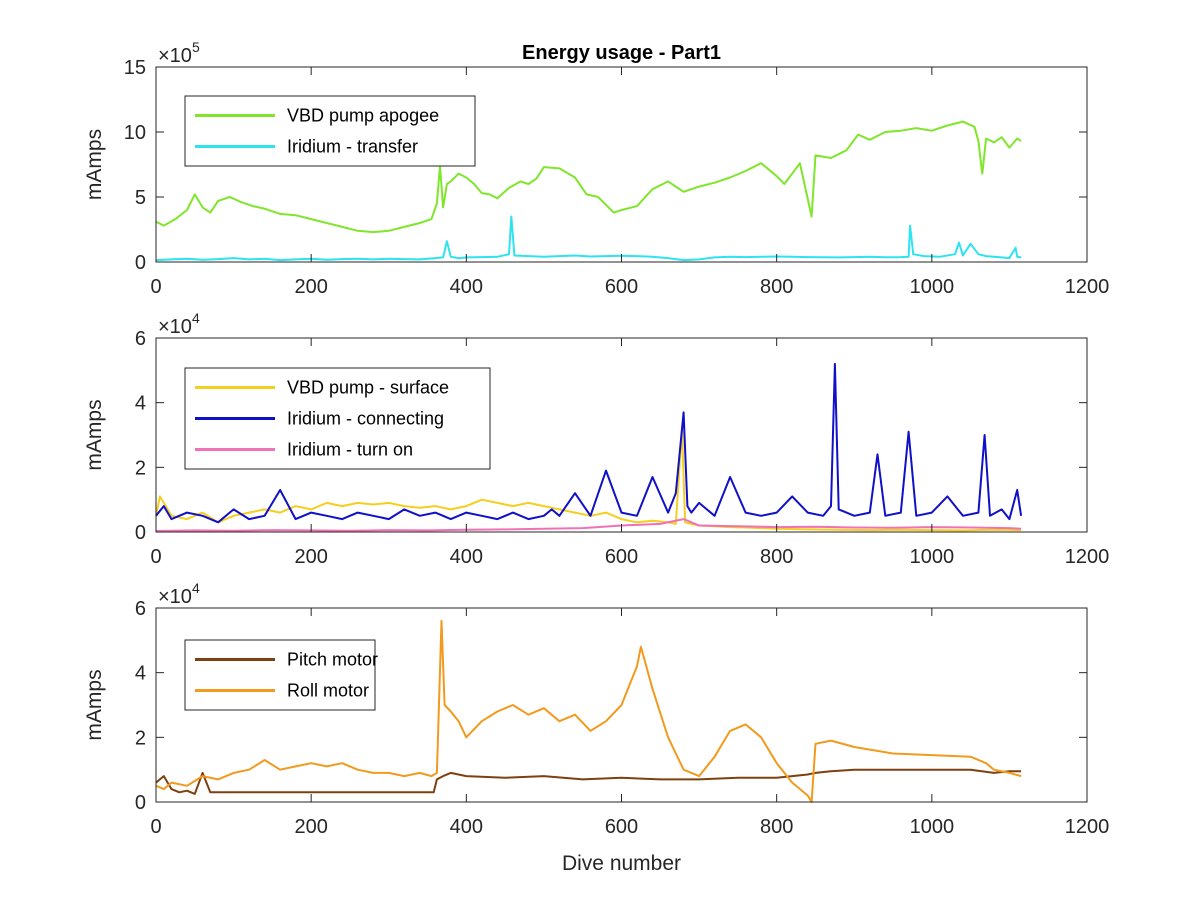 Image resolution: width=1200 pixels, height=900 pixels. Describe the element at coordinates (94, 434) in the screenshot. I see `panel-2-ylabel: mAmps` at that location.